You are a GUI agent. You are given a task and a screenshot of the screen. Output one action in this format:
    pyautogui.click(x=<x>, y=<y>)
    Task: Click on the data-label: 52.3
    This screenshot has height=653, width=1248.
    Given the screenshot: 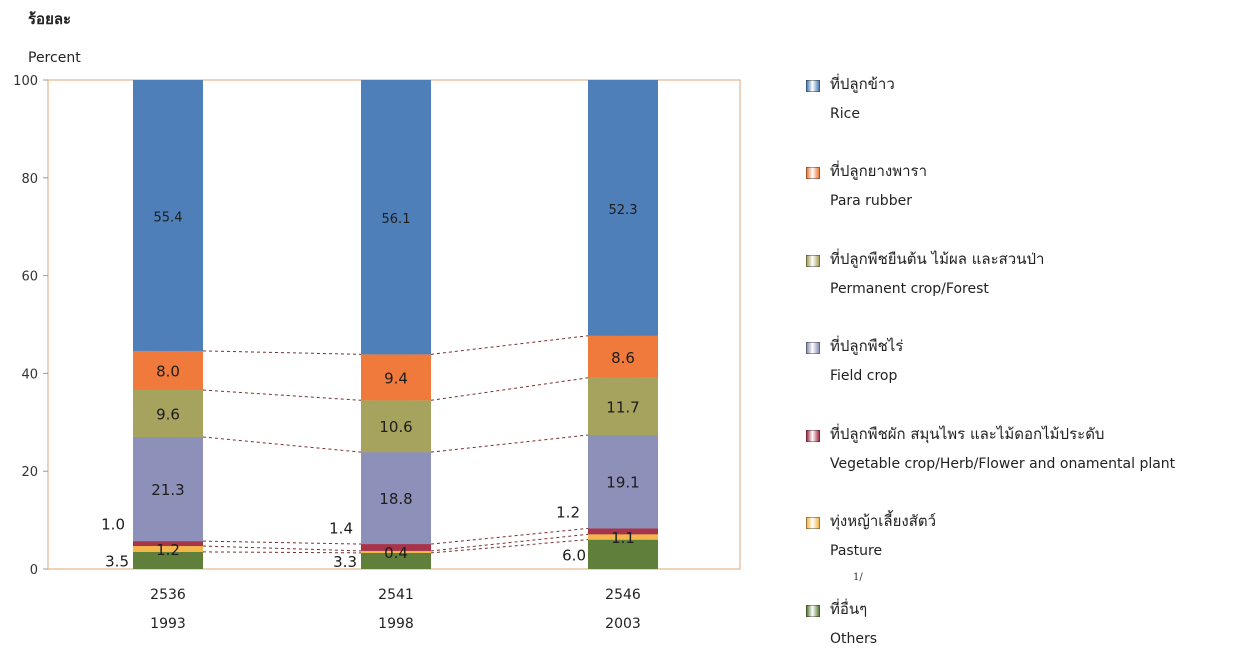 What is the action you would take?
    pyautogui.click(x=623, y=210)
    